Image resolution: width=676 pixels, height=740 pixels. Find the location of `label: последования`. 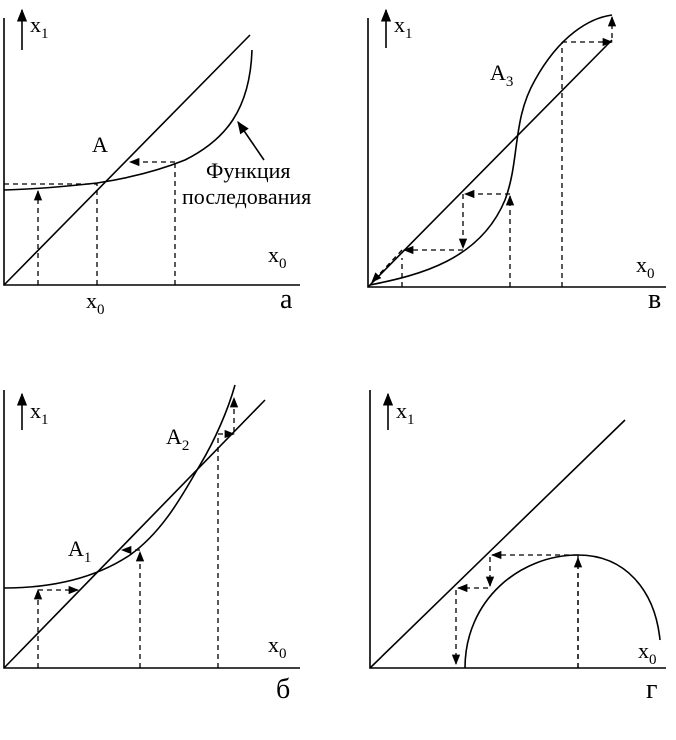

label: последования is located at coordinates (246, 196).